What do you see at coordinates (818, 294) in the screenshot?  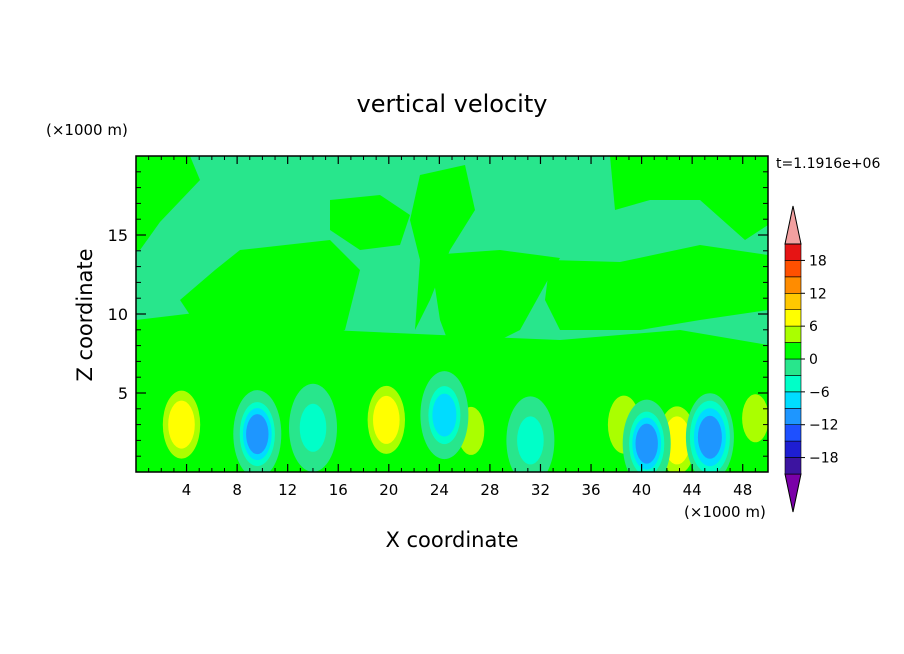 I see `colorbar-tick-label: 12` at bounding box center [818, 294].